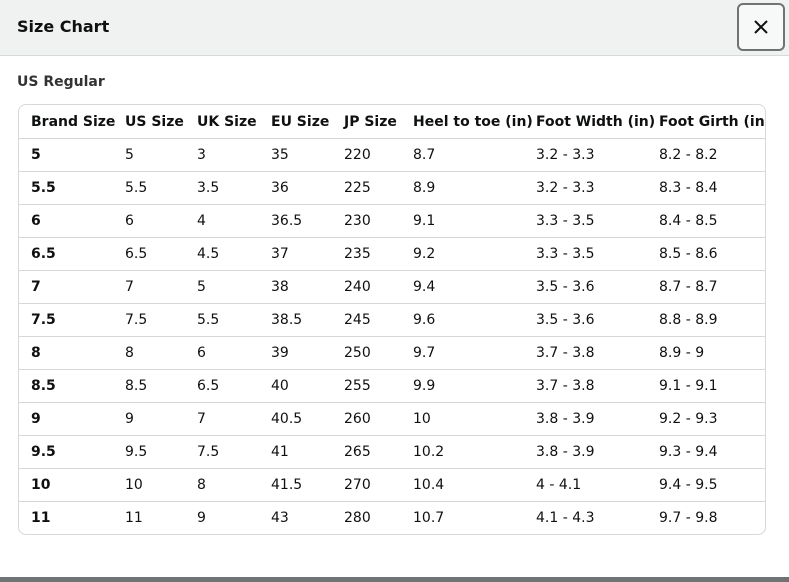  Describe the element at coordinates (462, 452) in the screenshot. I see `table-cell: 10.2` at that location.